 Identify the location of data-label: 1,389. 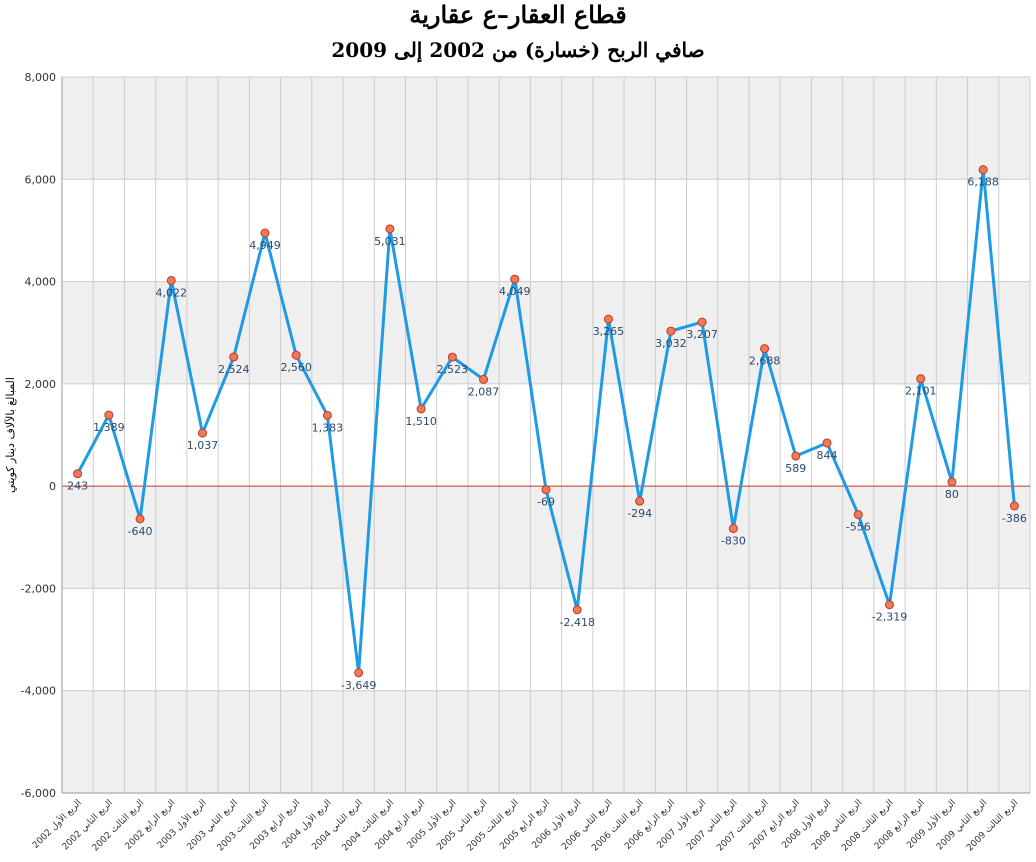
(109, 427).